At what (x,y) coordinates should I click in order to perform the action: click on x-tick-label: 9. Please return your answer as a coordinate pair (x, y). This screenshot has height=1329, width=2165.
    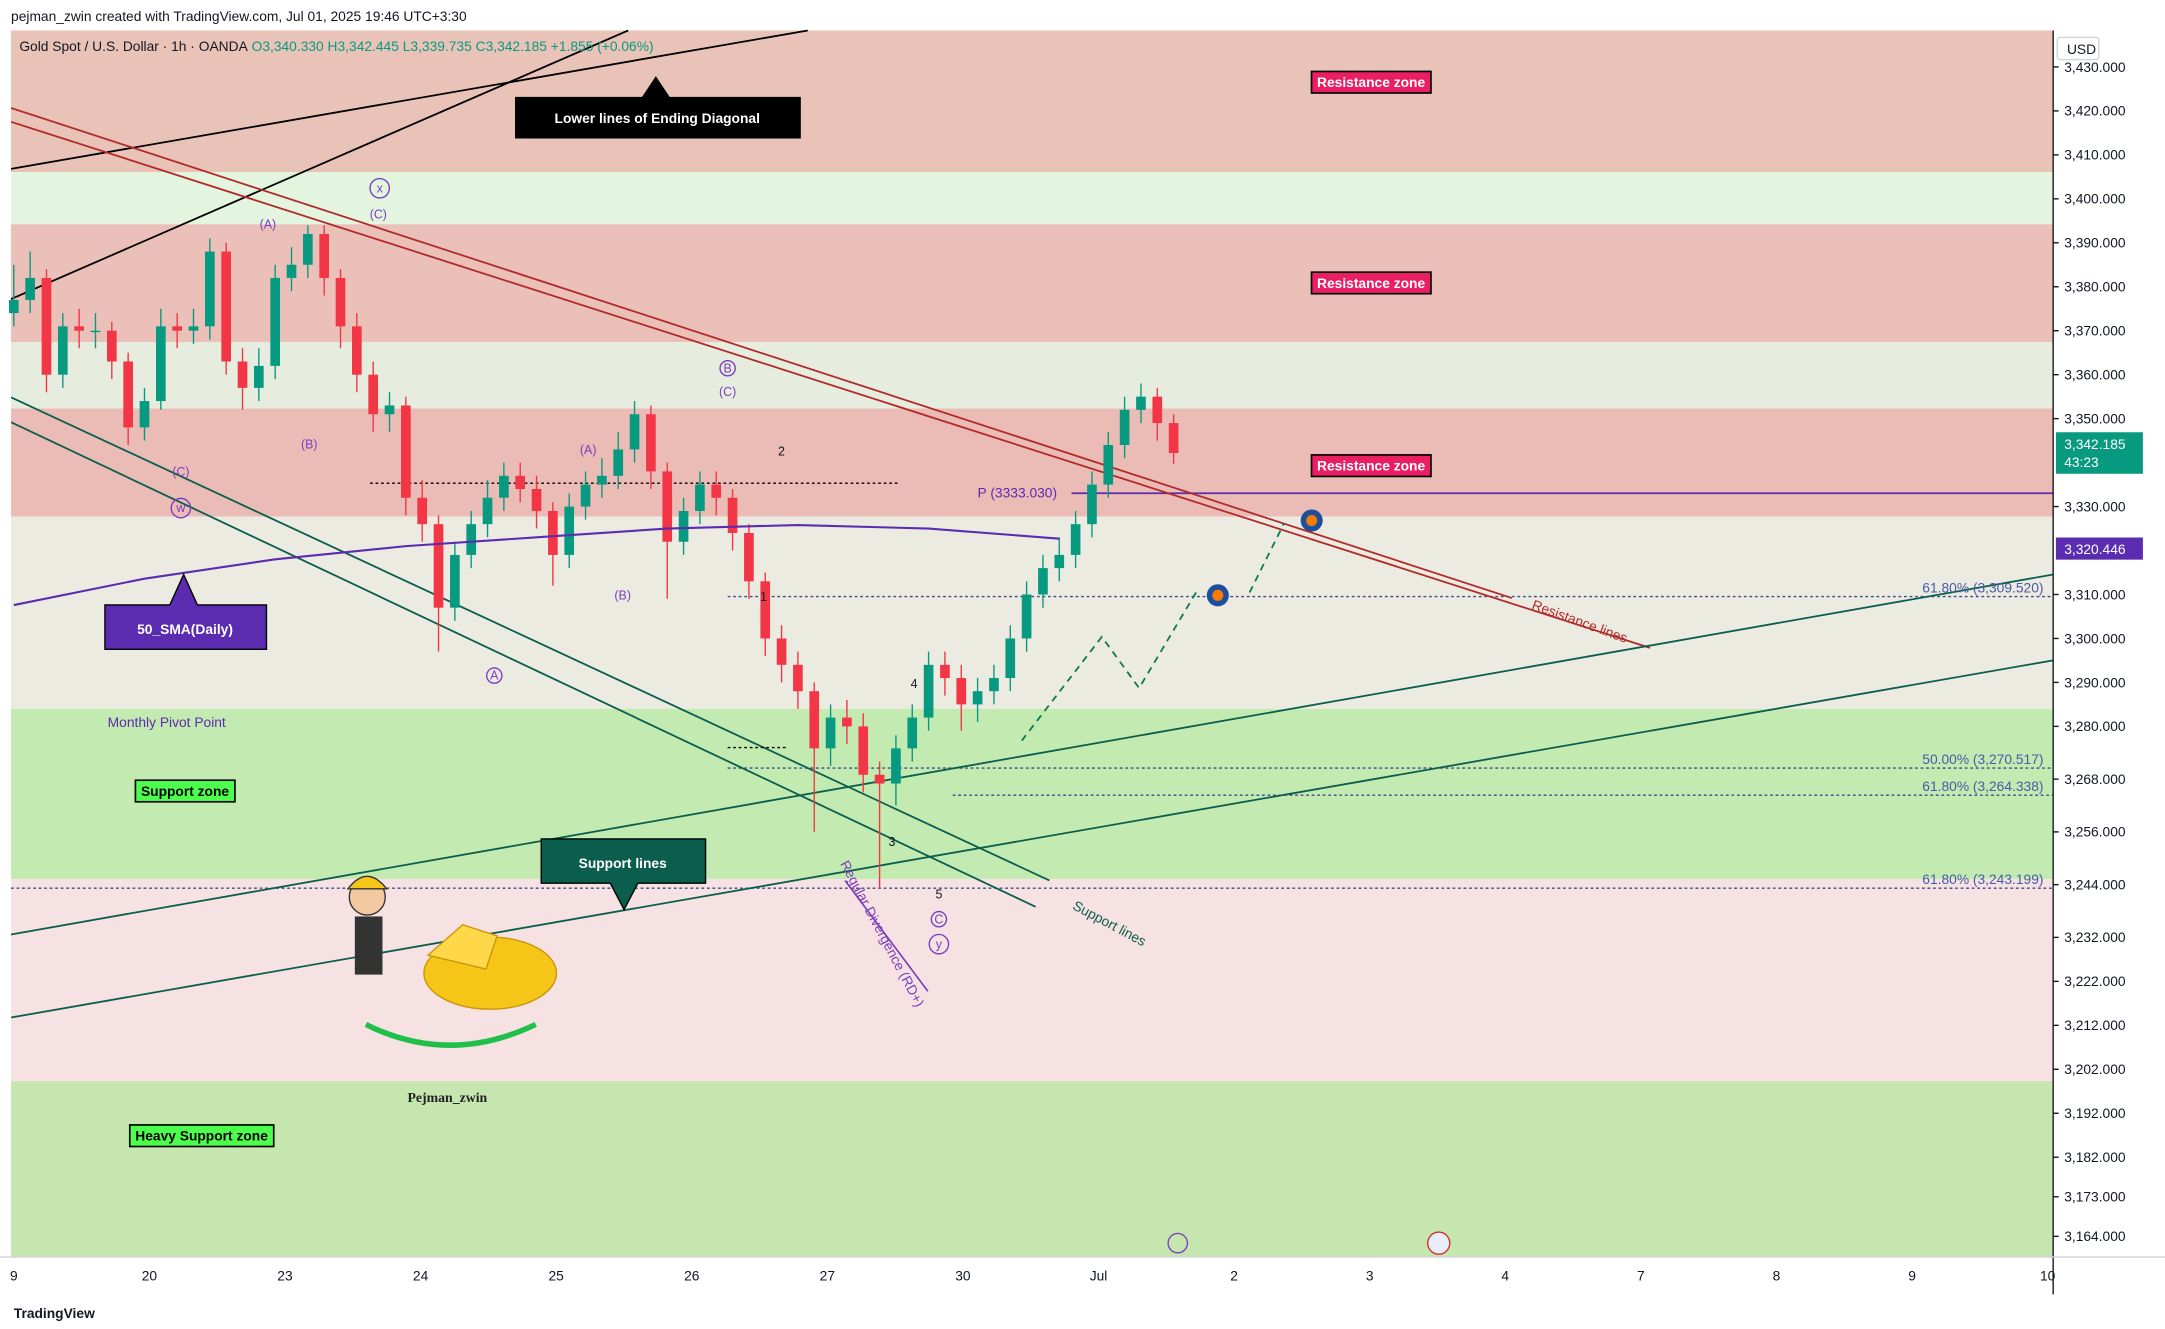
    Looking at the image, I should click on (14, 1276).